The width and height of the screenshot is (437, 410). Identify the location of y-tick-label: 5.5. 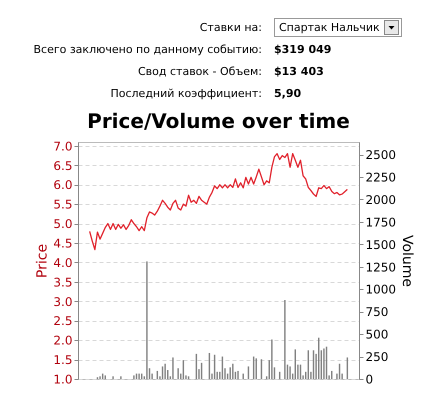
(62, 205).